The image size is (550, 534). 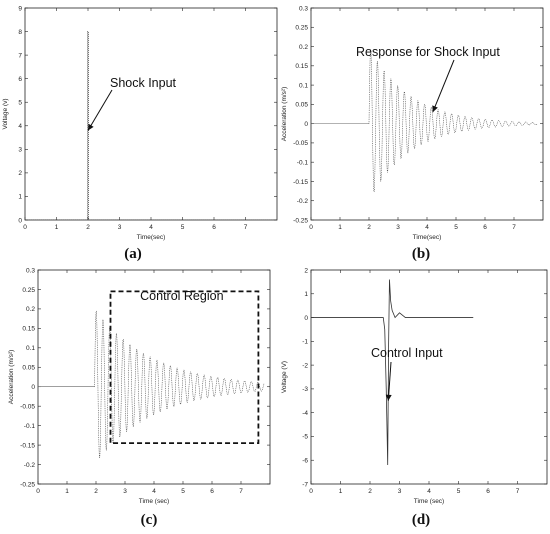 What do you see at coordinates (181, 296) in the screenshot?
I see `control-region-label: Control Region` at bounding box center [181, 296].